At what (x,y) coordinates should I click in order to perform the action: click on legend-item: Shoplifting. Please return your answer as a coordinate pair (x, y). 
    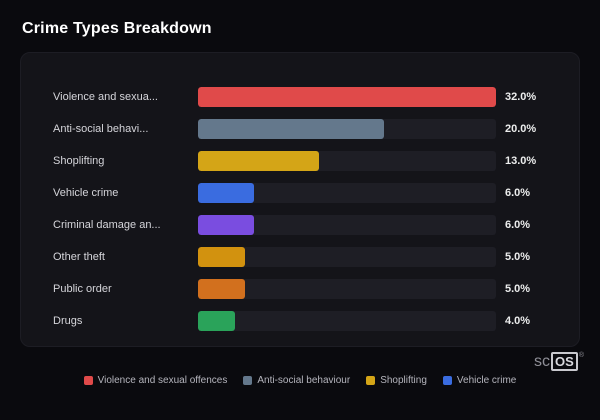
    Looking at the image, I should click on (396, 380).